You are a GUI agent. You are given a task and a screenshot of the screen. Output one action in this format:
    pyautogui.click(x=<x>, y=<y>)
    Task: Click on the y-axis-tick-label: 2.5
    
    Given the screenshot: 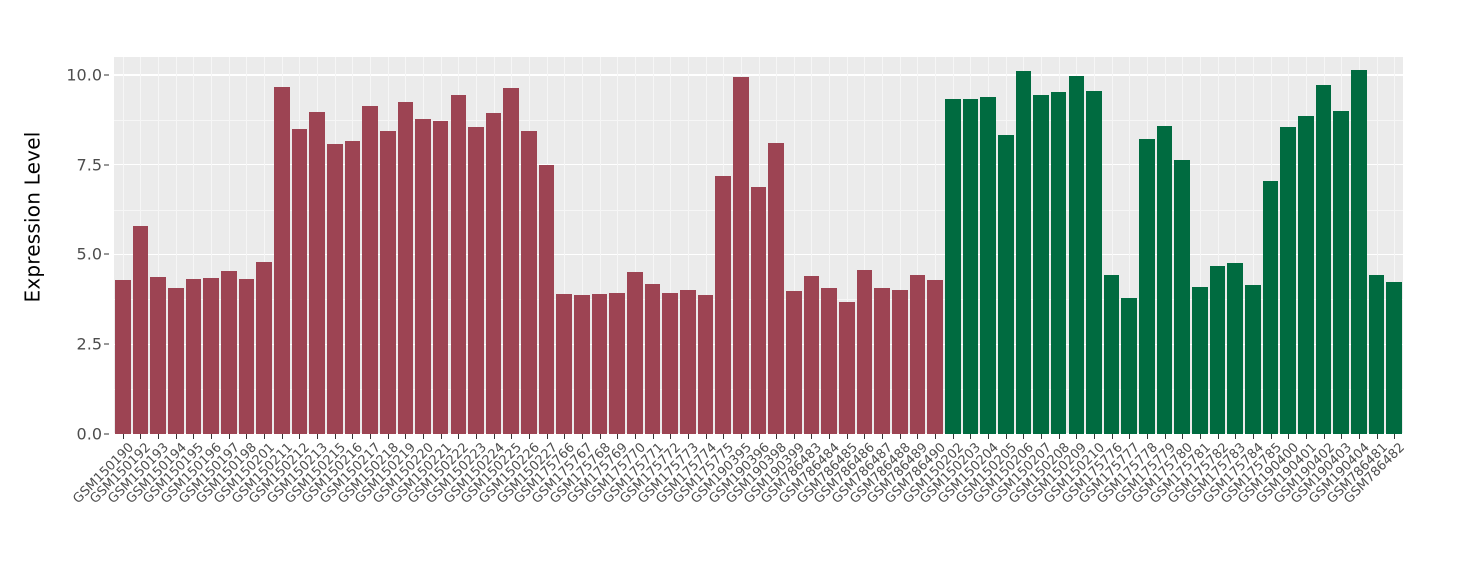 What is the action you would take?
    pyautogui.click(x=89, y=344)
    